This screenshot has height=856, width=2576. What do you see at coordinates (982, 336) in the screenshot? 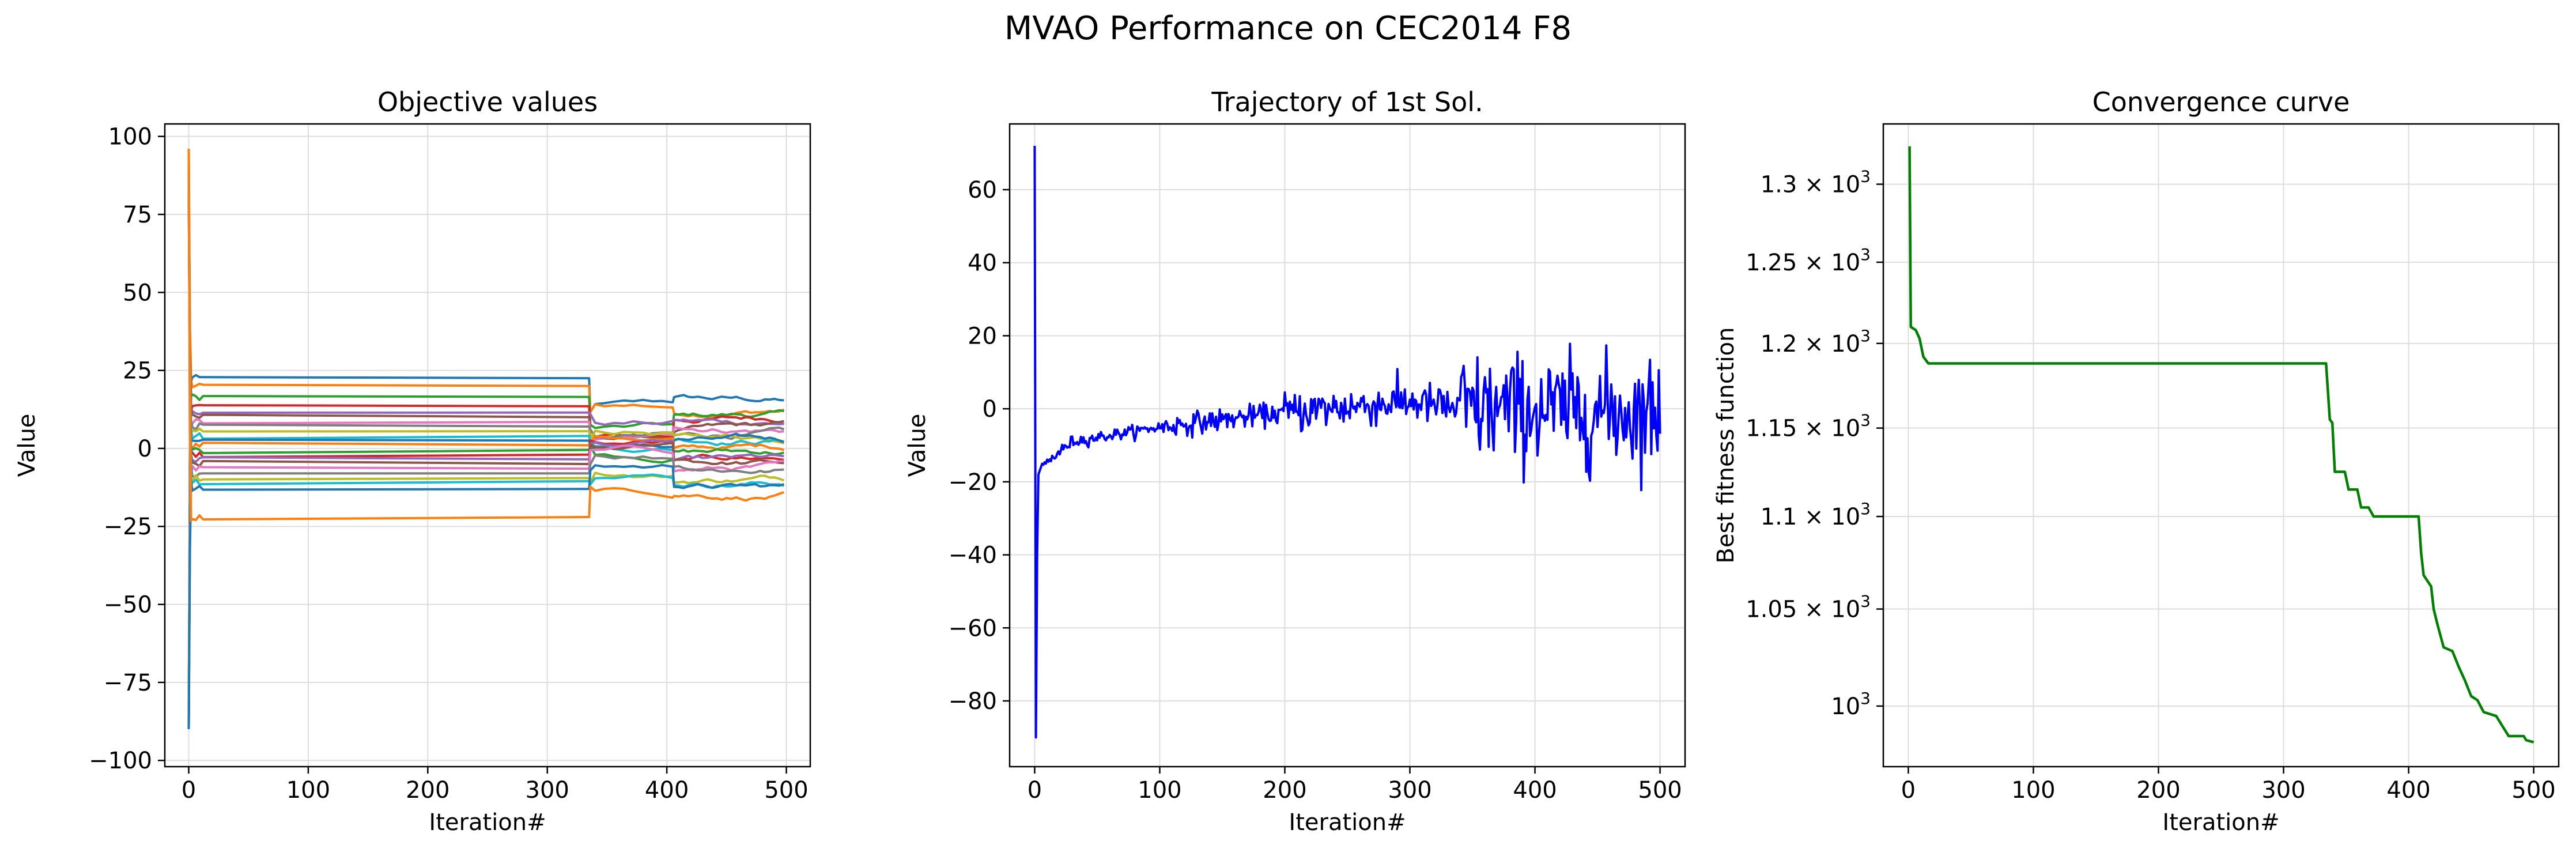
I see `y-tick-label: 20` at bounding box center [982, 336].